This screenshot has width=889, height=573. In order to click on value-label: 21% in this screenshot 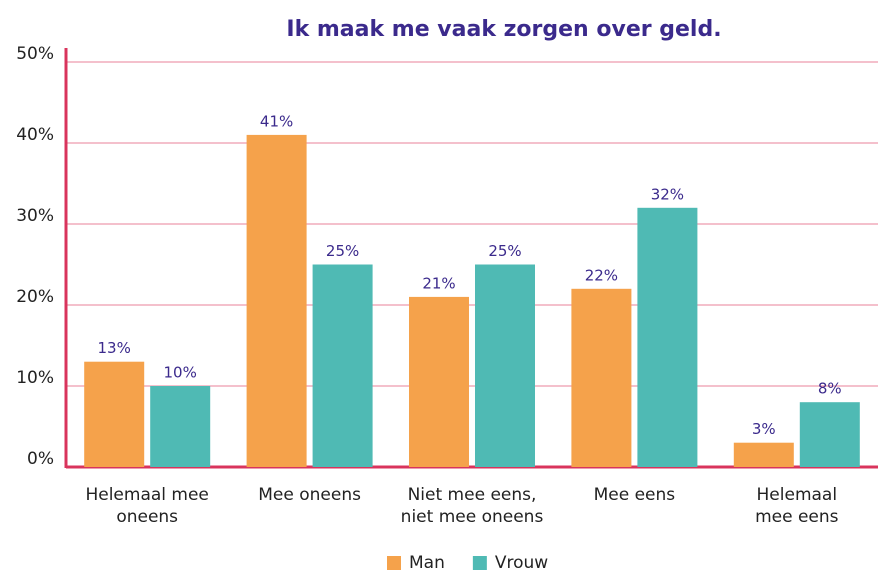, I will do `click(438, 283)`.